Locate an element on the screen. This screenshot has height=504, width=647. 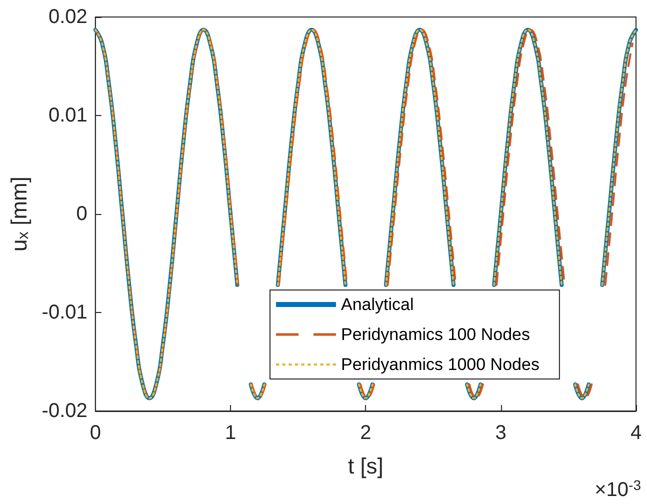
y-tick-label: -0.02 is located at coordinates (65, 411).